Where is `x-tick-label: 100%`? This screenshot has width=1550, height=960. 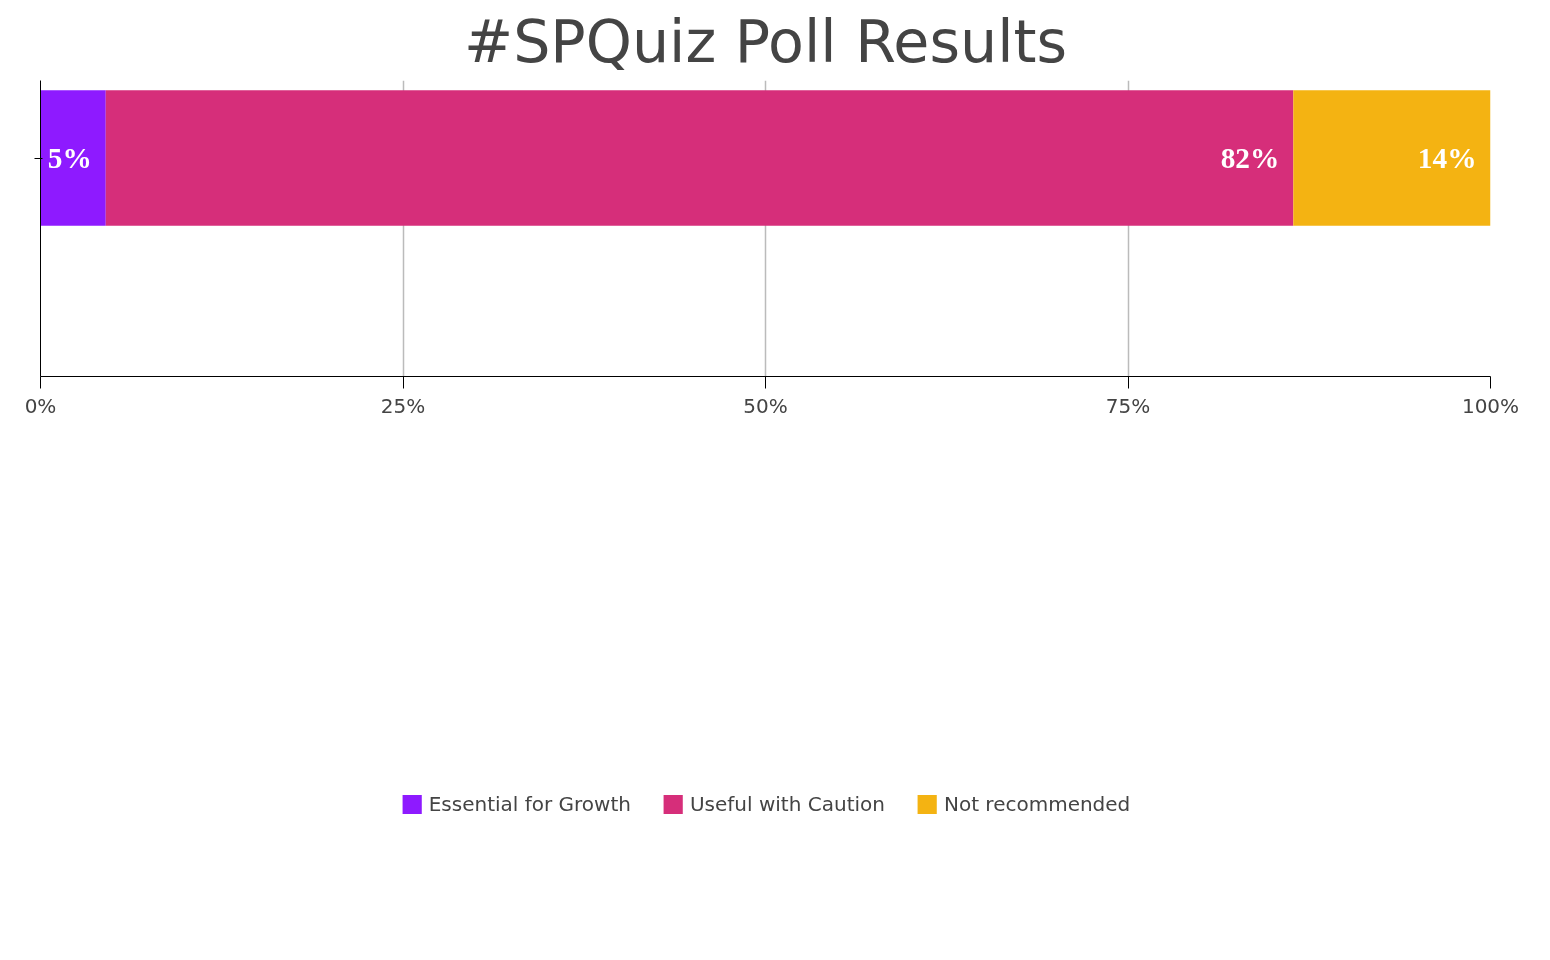 x-tick-label: 100% is located at coordinates (1490, 405).